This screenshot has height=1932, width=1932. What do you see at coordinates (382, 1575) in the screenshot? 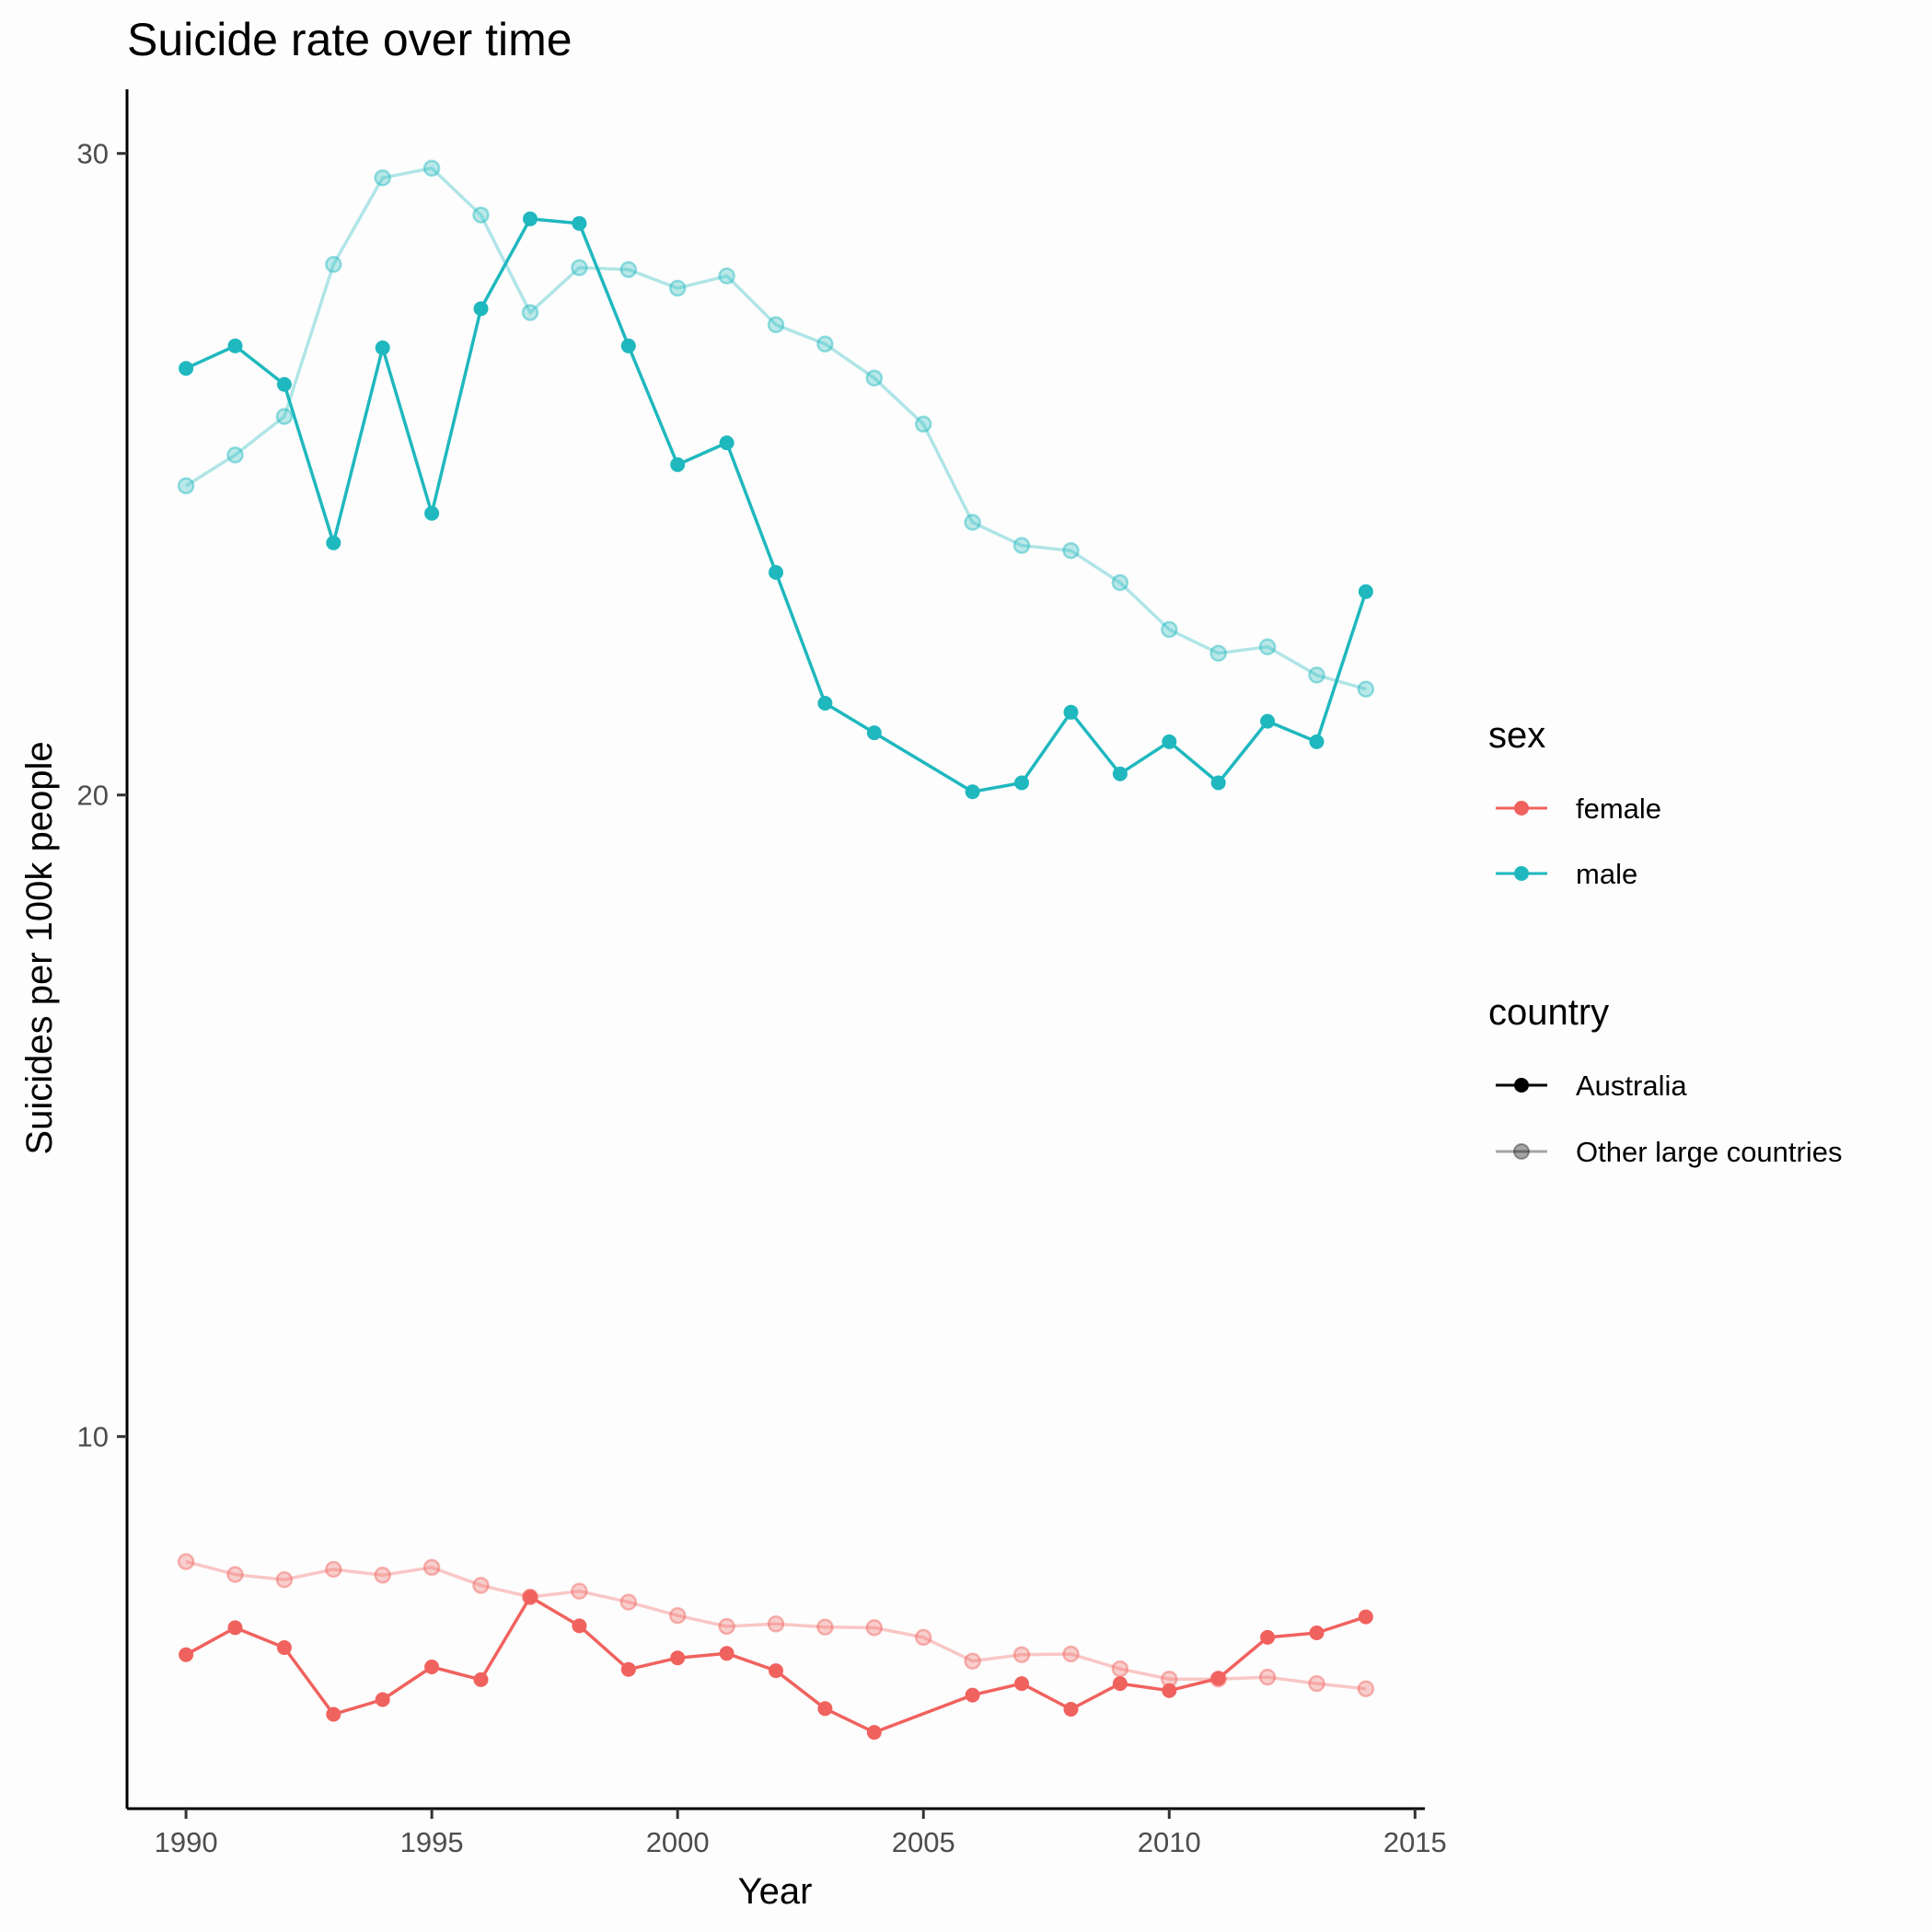
I see `data-point-female-other-large-countries-1994` at bounding box center [382, 1575].